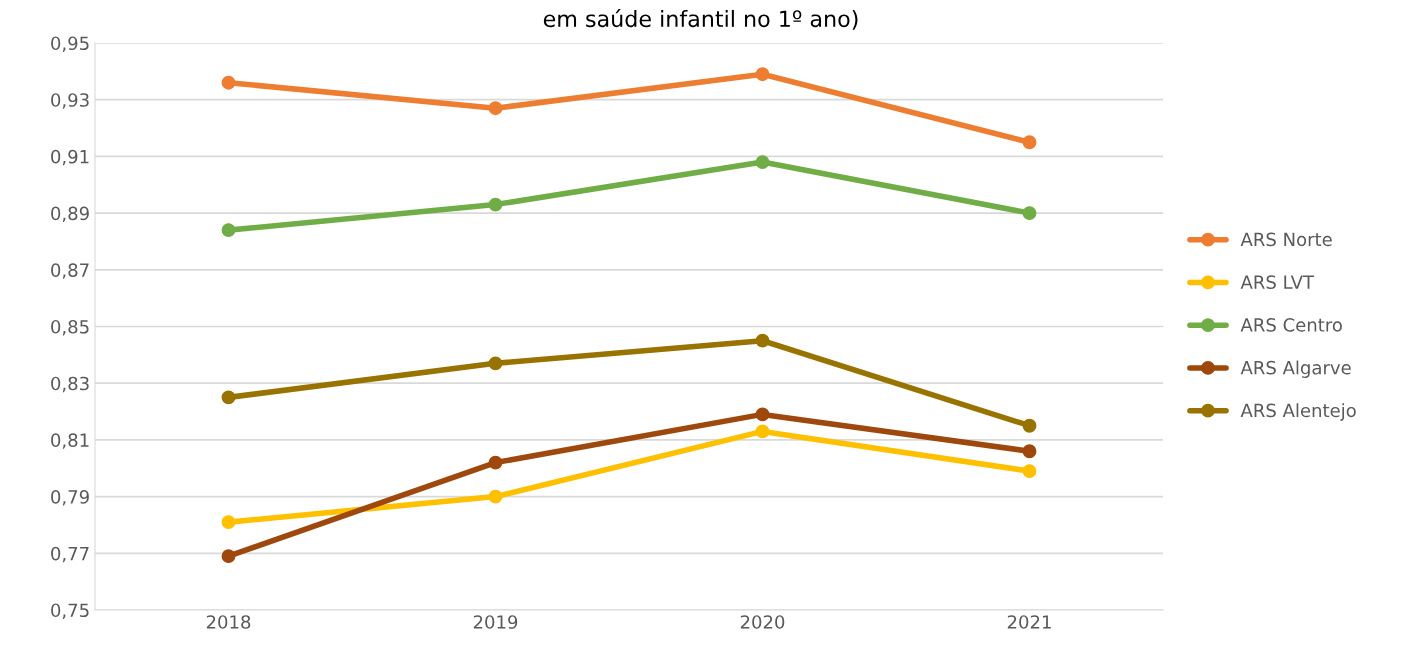 Image resolution: width=1402 pixels, height=664 pixels. What do you see at coordinates (1295, 369) in the screenshot?
I see `legend-label: ARS Algarve` at bounding box center [1295, 369].